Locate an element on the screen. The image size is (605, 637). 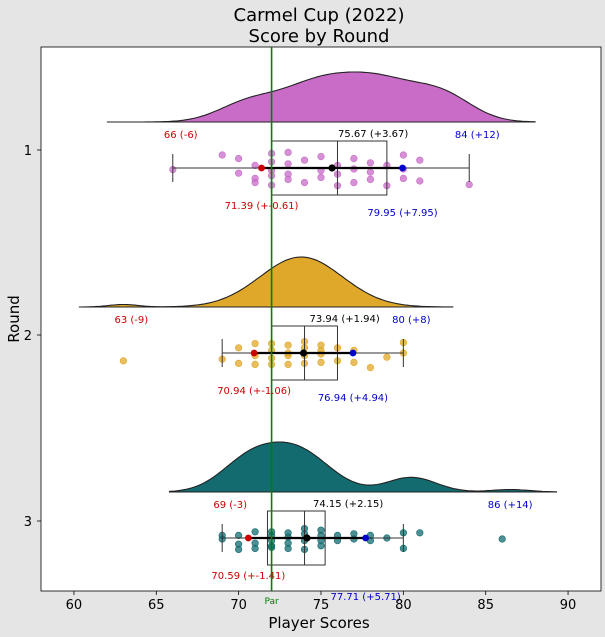
min-label-round-1: 66 (-6) is located at coordinates (181, 135).